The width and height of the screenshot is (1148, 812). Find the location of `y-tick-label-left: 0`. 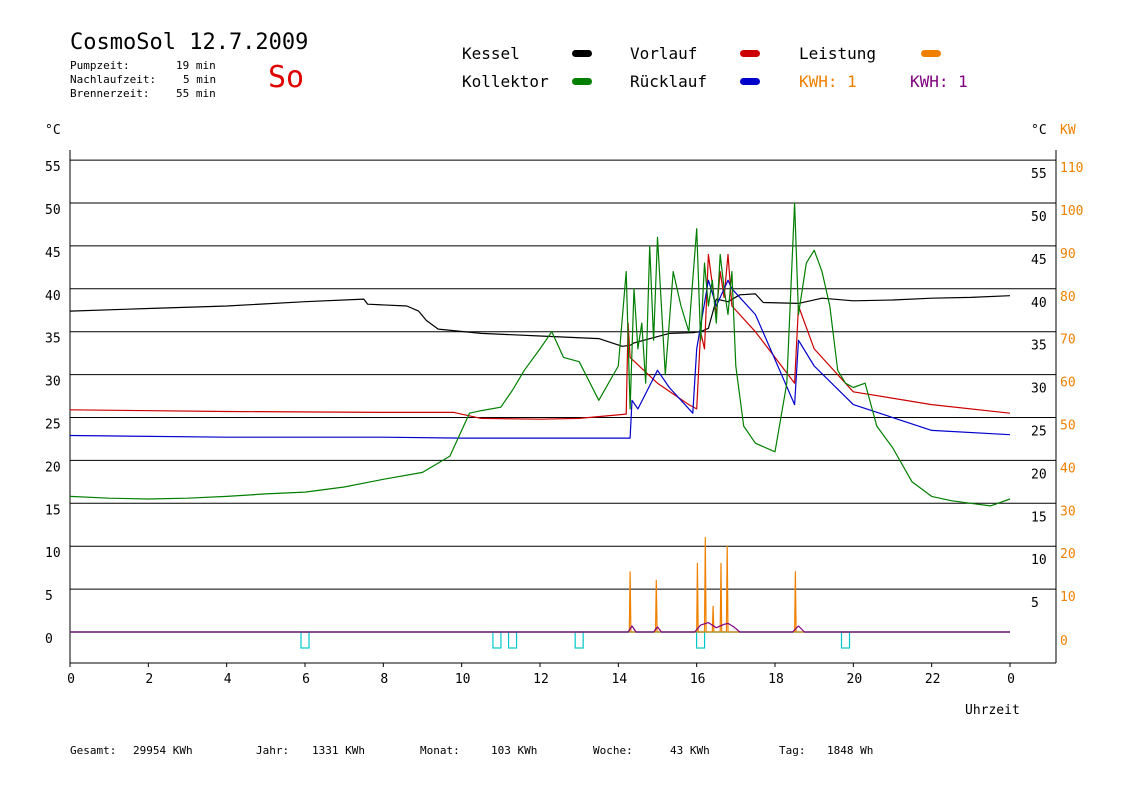

y-tick-label-left: 0 is located at coordinates (49, 639).